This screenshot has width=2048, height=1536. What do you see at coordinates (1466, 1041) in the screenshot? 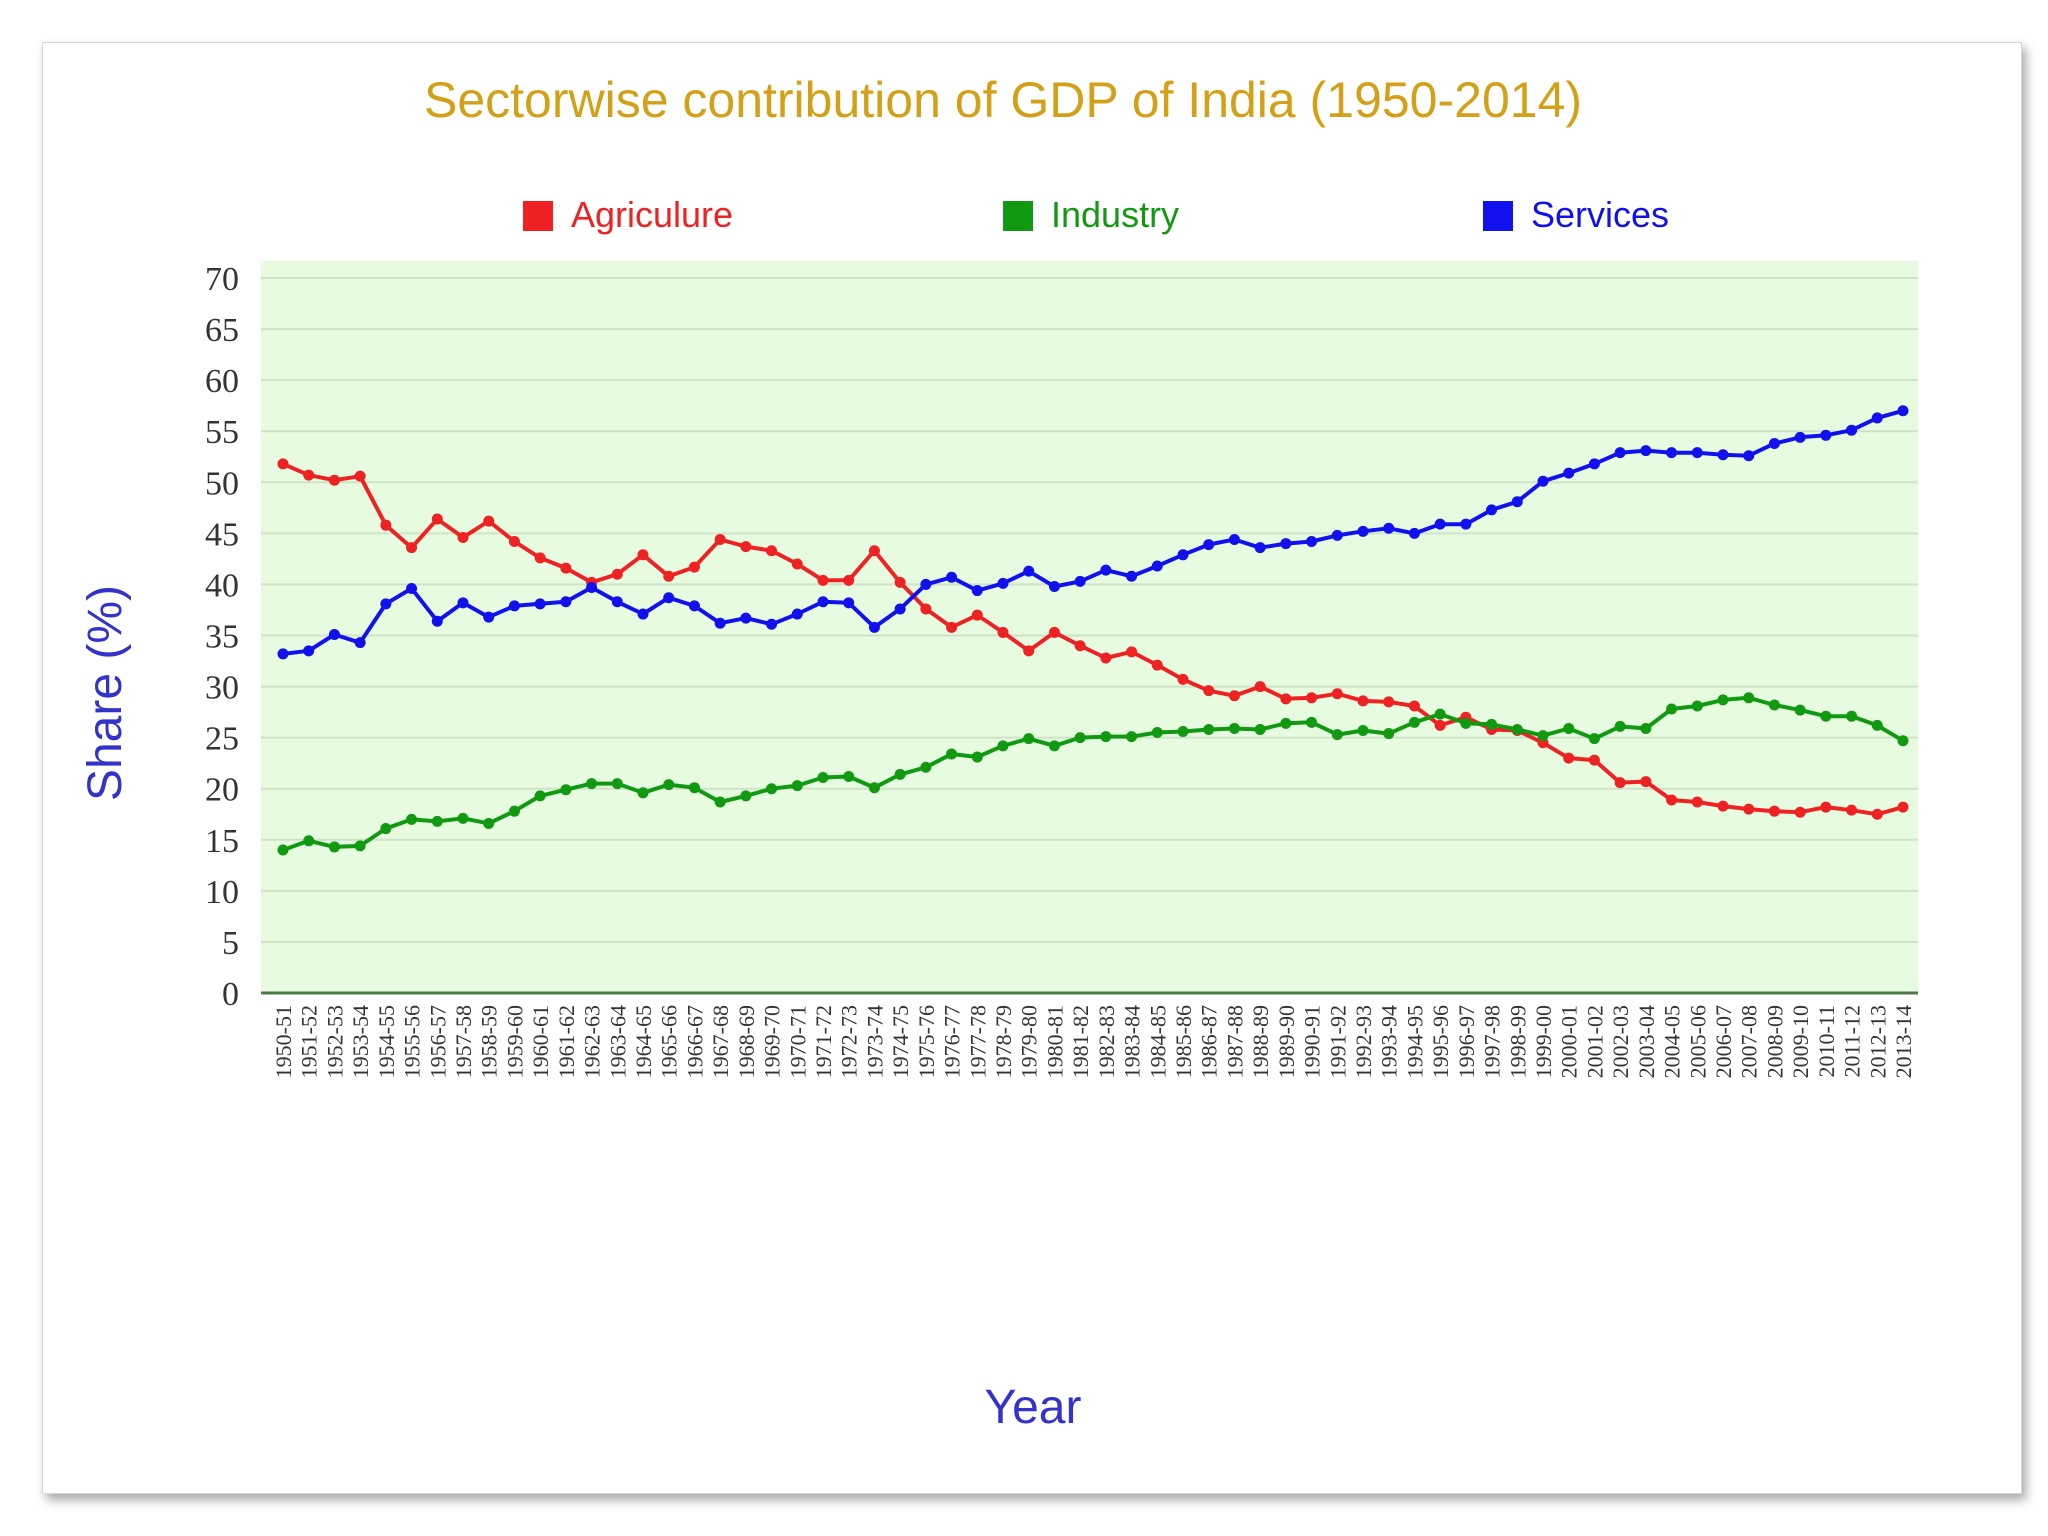
I see `x-tick-label: 1996-97` at bounding box center [1466, 1041].